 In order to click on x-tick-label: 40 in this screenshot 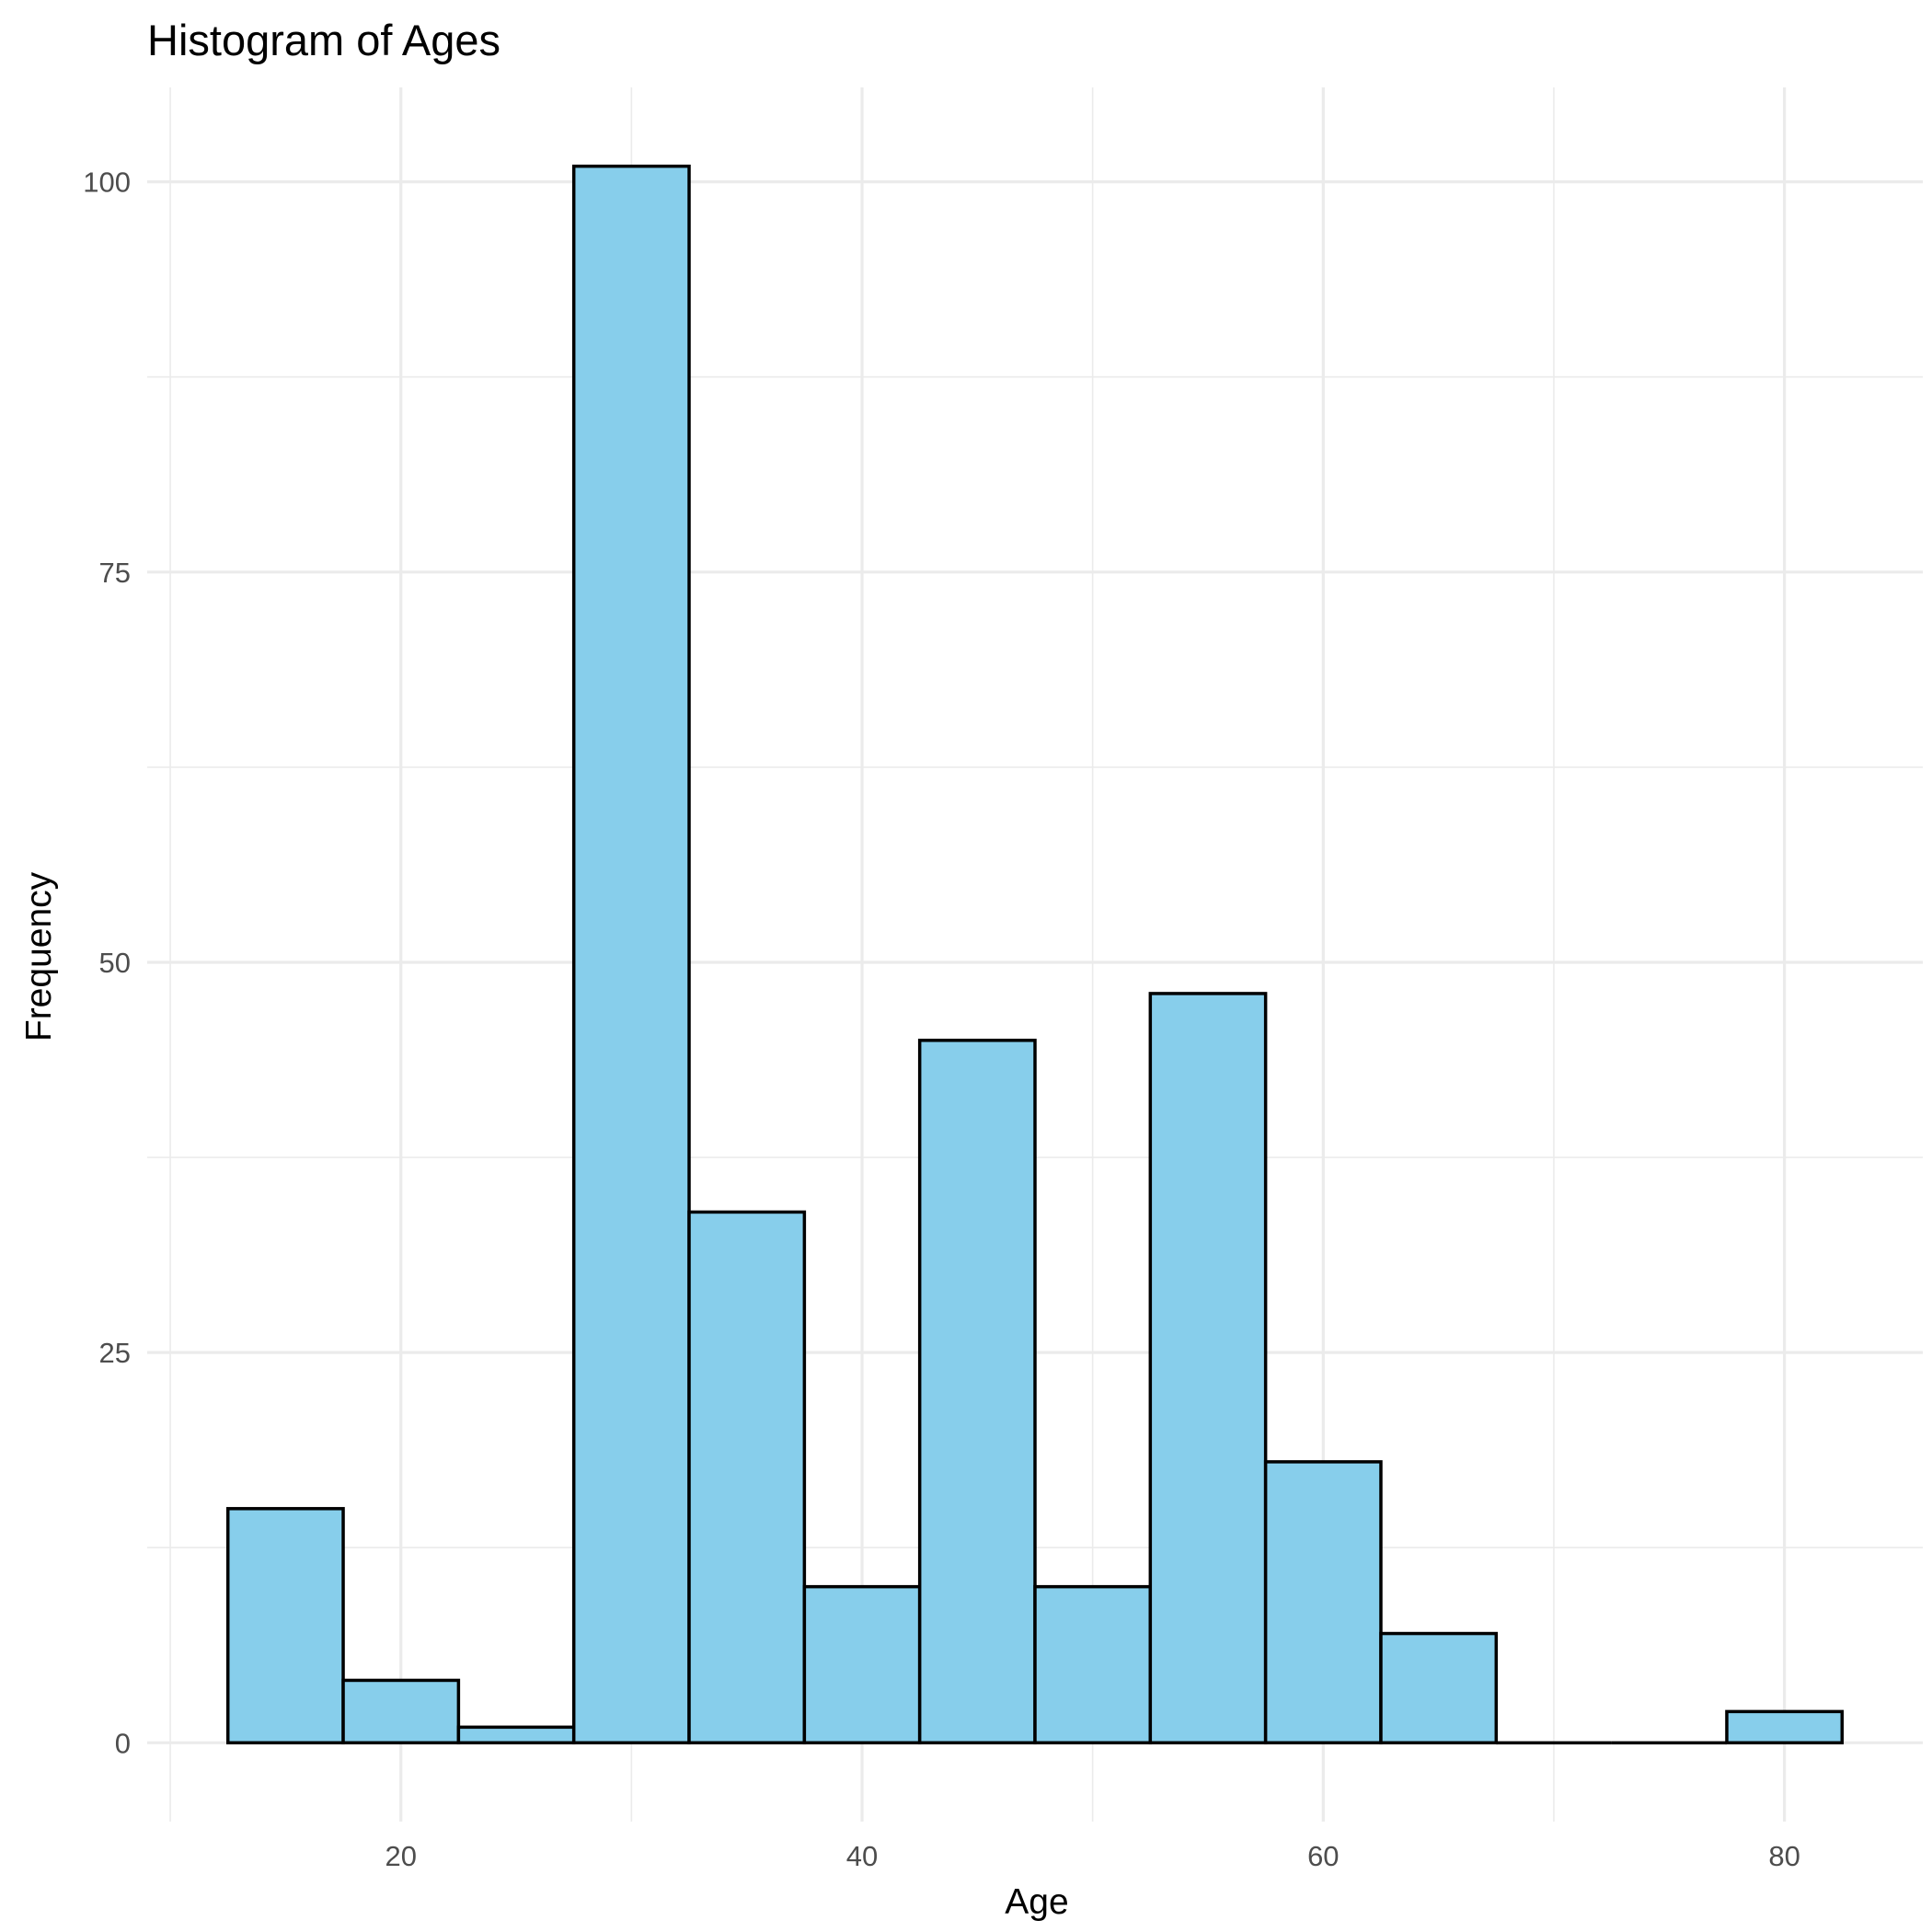, I will do `click(862, 1856)`.